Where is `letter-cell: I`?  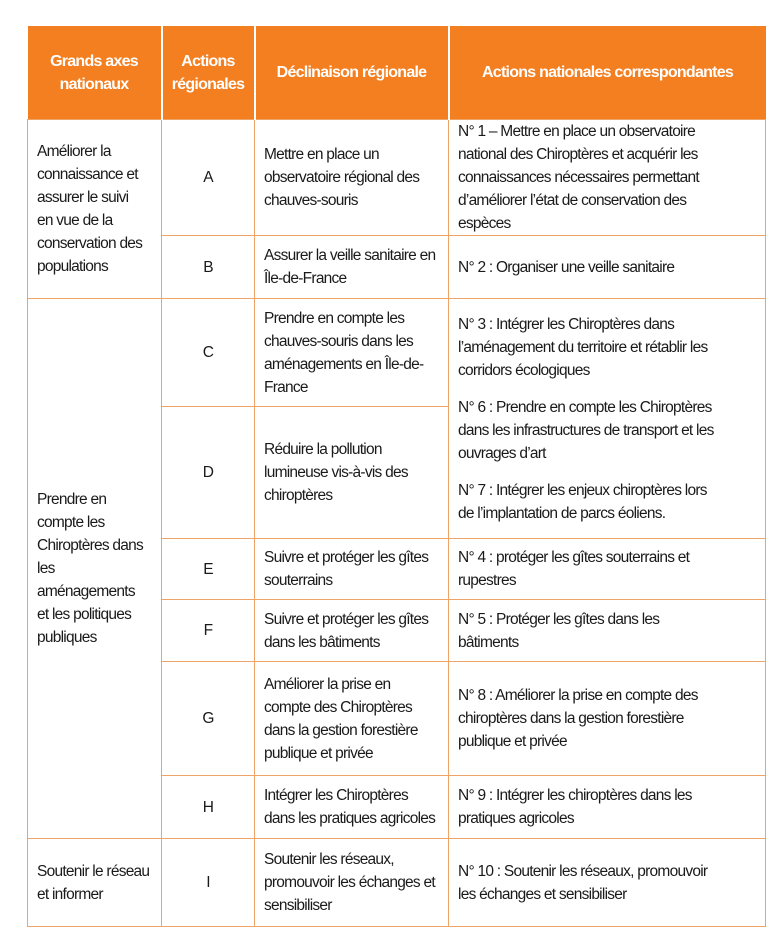
letter-cell: I is located at coordinates (208, 882).